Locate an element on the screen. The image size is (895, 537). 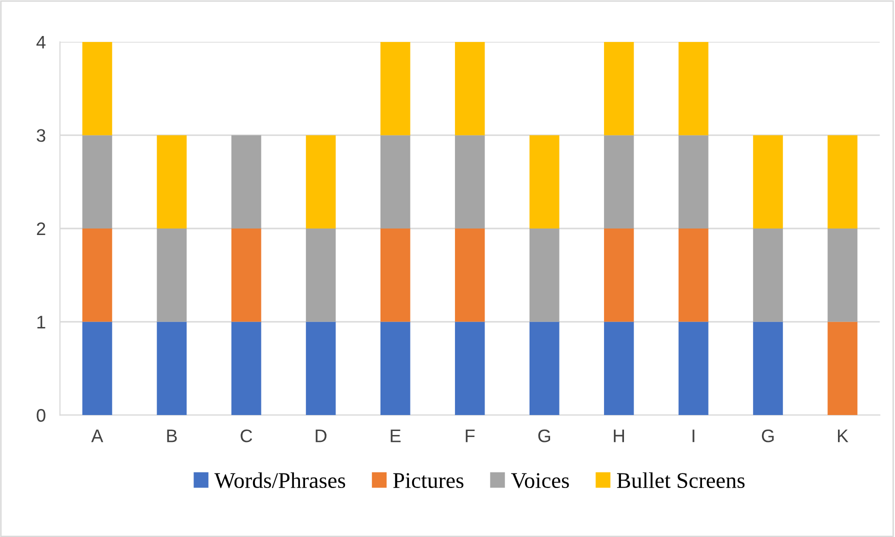
x-tick-label: F is located at coordinates (470, 436).